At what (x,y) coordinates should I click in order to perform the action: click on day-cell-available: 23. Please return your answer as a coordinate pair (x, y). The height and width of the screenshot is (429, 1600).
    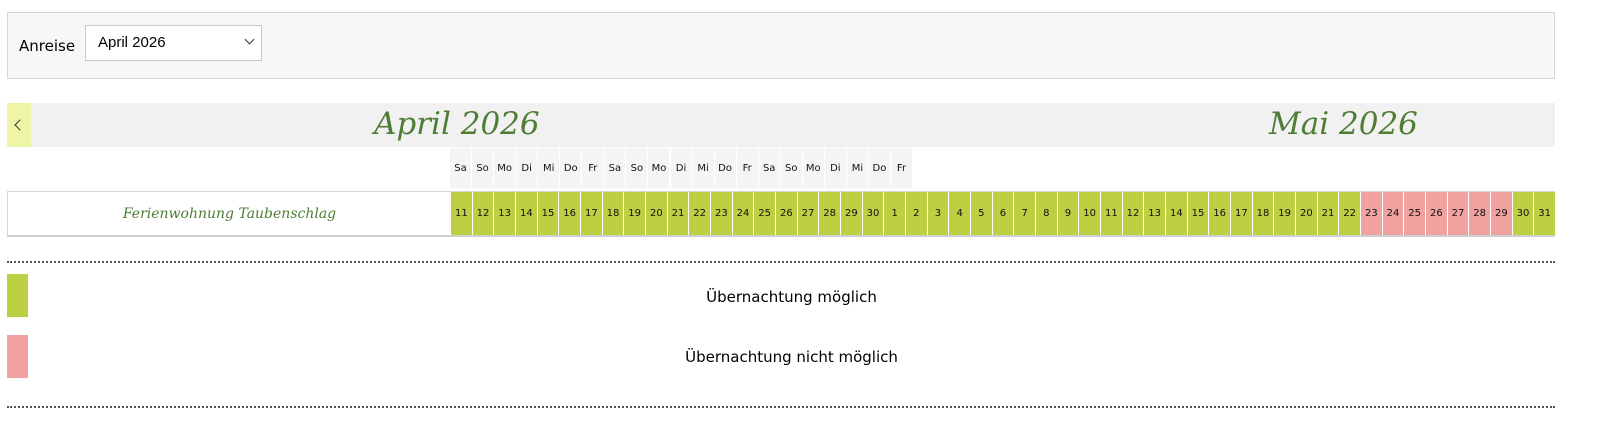
    Looking at the image, I should click on (722, 213).